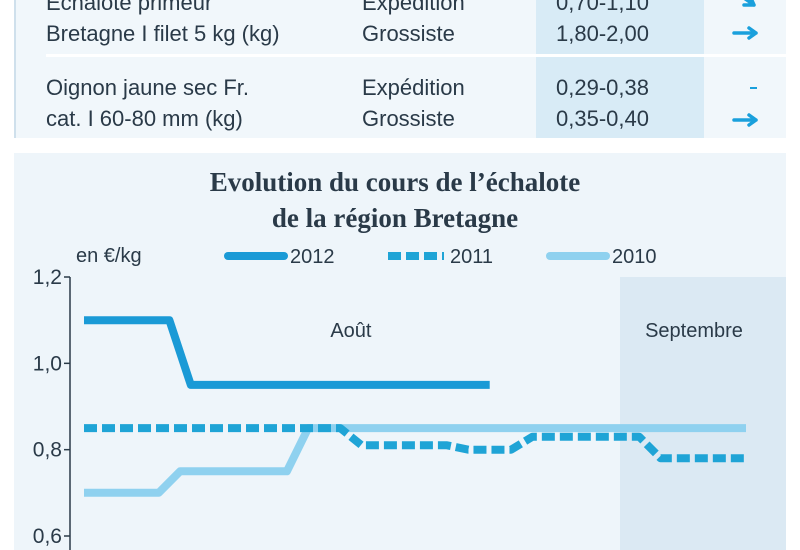 The image size is (800, 550). Describe the element at coordinates (51, 407) in the screenshot. I see `y-axis: 1,2 1,0 0,8 0,6` at that location.